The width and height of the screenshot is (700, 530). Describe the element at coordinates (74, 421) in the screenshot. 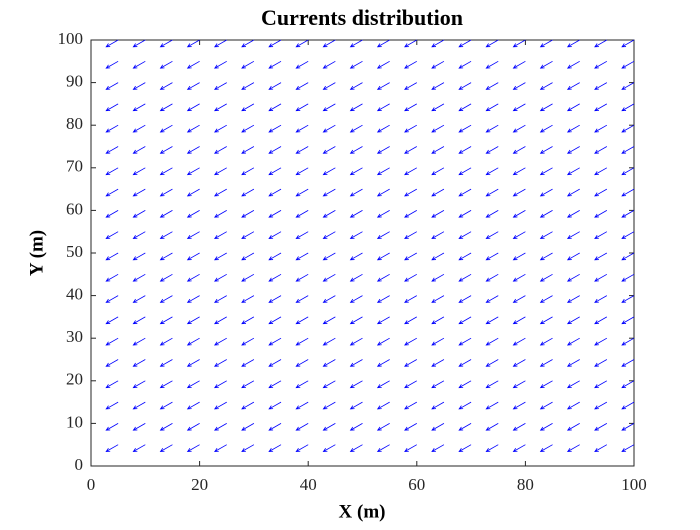

I see `y-tick-label: 10` at that location.